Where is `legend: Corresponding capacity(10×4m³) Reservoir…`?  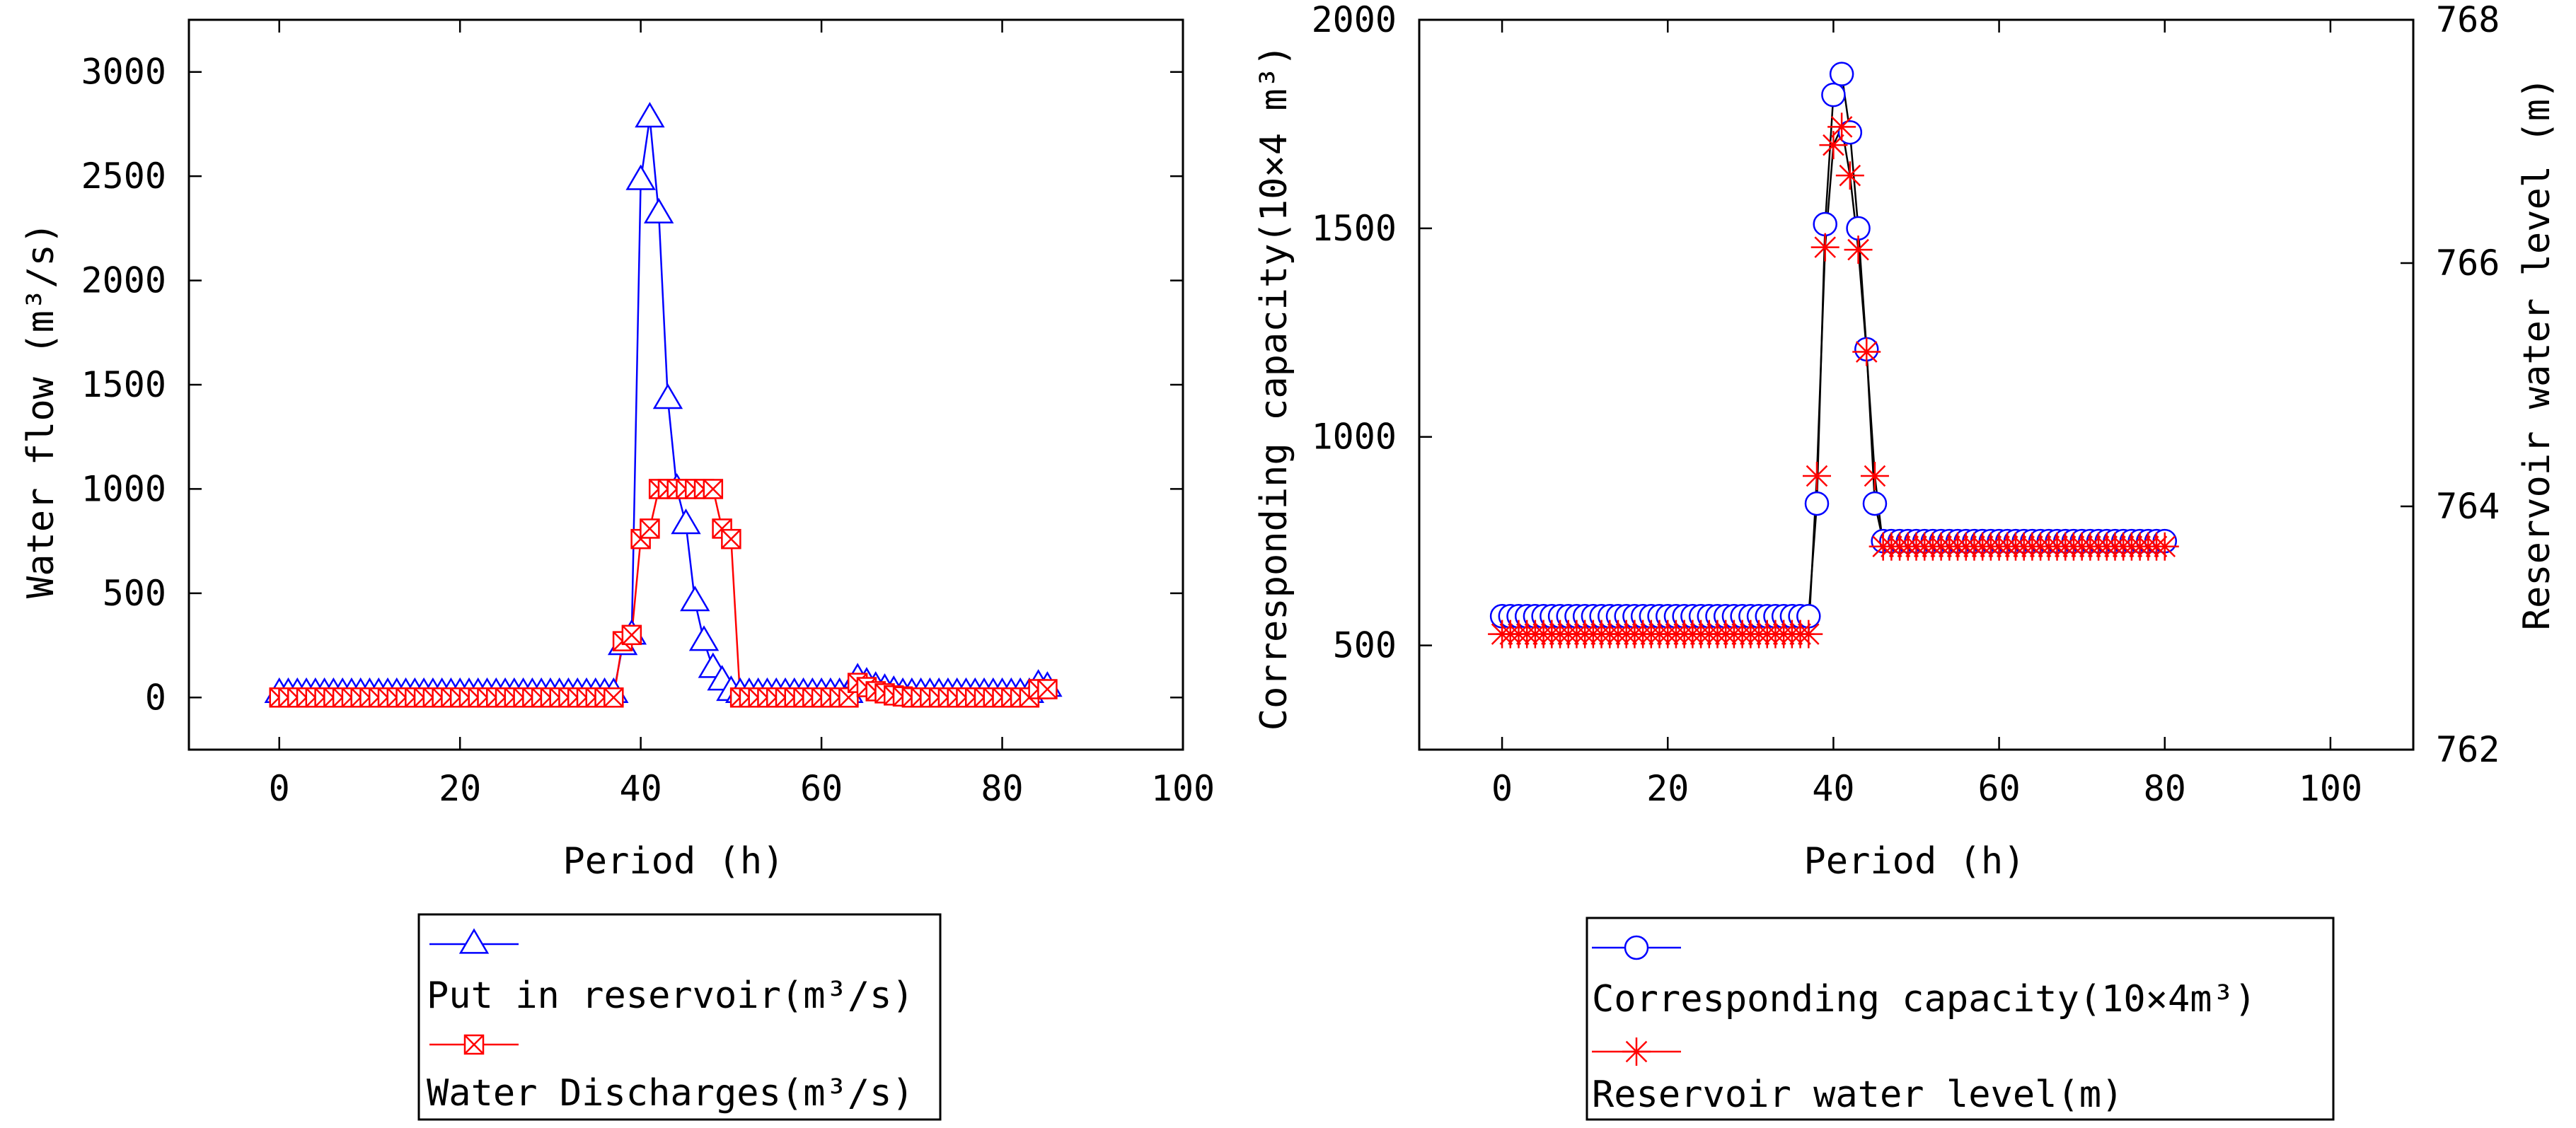 legend: Corresponding capacity(10×4m³) Reservoir… is located at coordinates (1960, 1019).